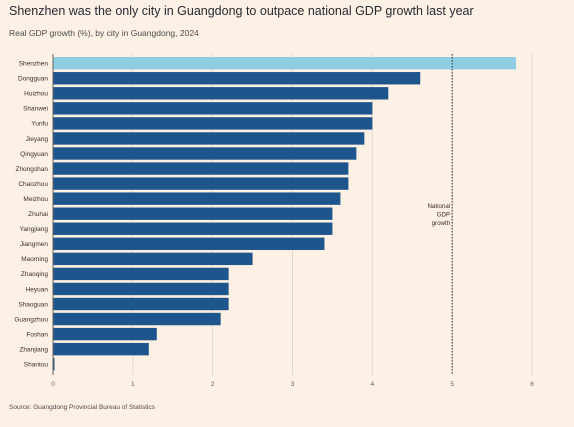 Image resolution: width=574 pixels, height=427 pixels. Describe the element at coordinates (34, 64) in the screenshot. I see `category-label: Shenzhen` at that location.